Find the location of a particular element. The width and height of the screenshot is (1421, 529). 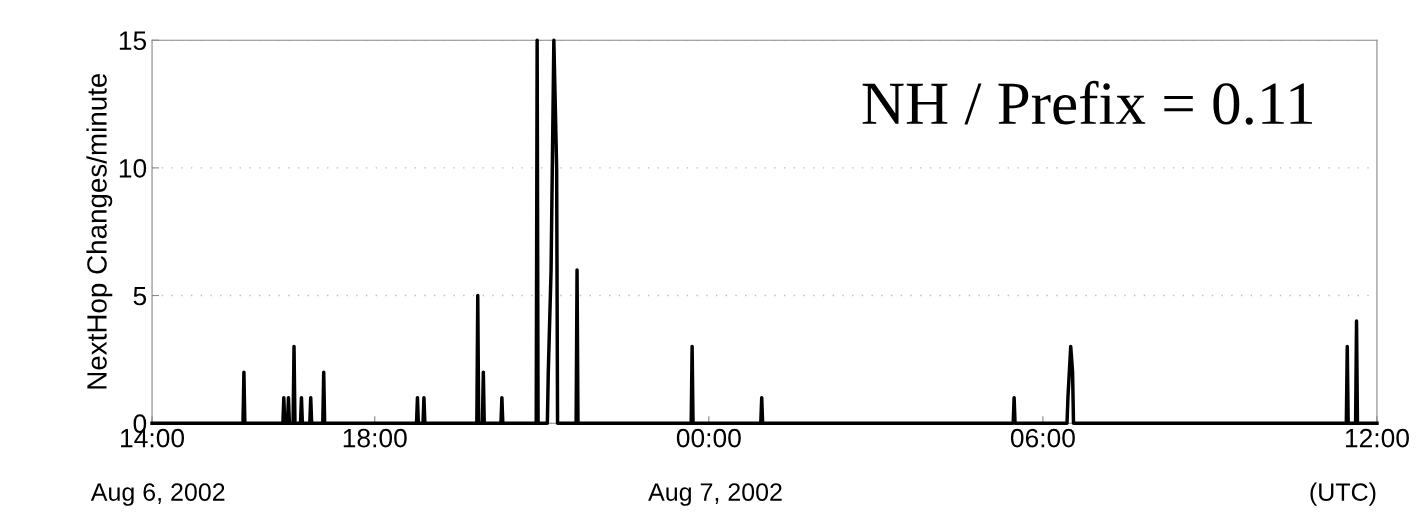

x-tick-label: 00:00 is located at coordinates (708, 438).